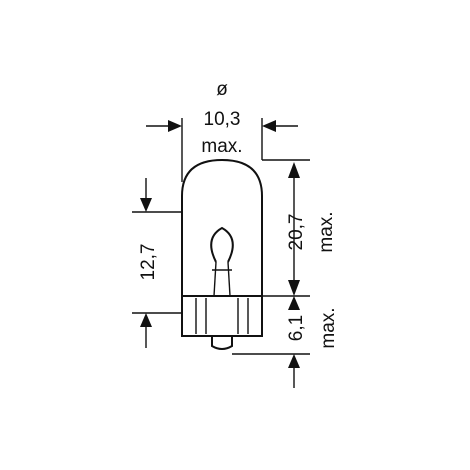  I want to click on bulb-outline, so click(222, 254).